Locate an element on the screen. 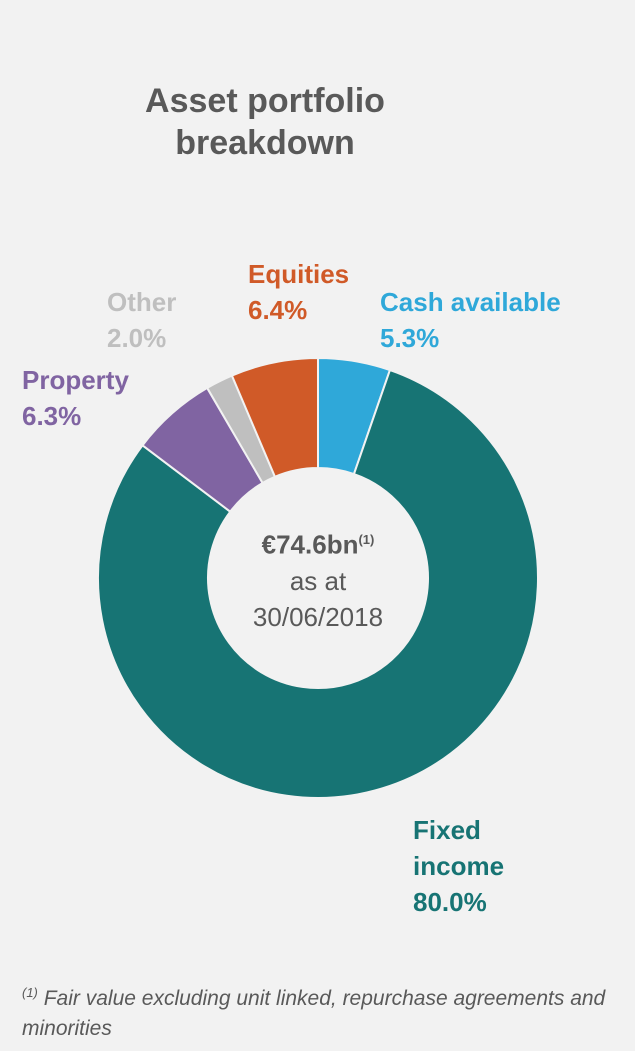 This screenshot has width=635, height=1051. value-label: 2.0% is located at coordinates (137, 338).